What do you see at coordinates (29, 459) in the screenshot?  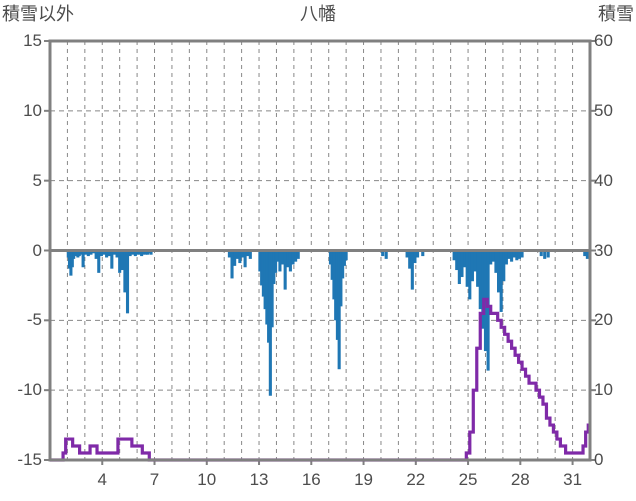 I see `y-axis-tick-label: -15` at bounding box center [29, 459].